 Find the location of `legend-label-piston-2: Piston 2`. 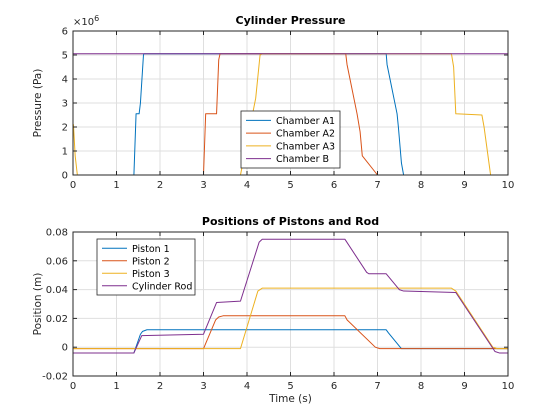

legend-label-piston-2: Piston 2 is located at coordinates (151, 261).